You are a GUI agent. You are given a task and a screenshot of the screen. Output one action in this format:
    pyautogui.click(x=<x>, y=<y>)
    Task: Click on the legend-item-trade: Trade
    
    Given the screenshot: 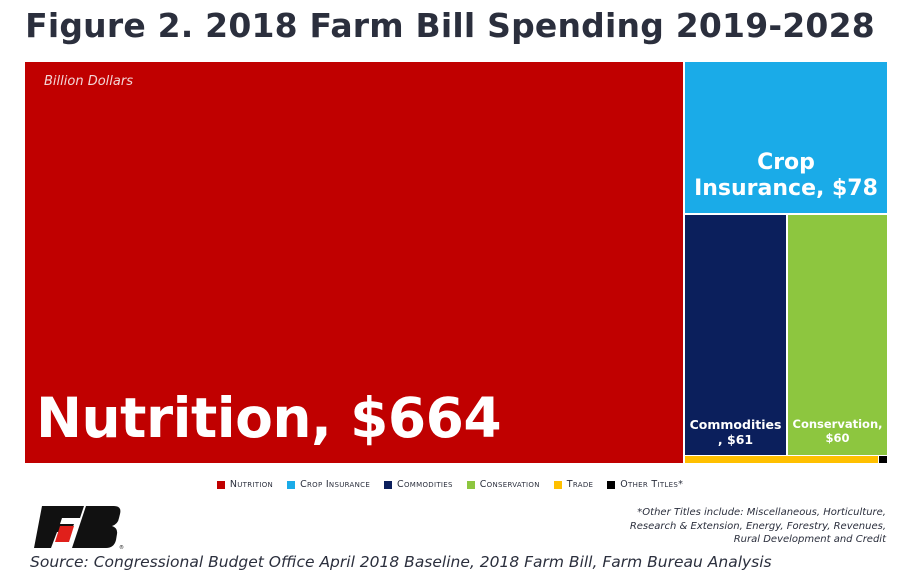 What is the action you would take?
    pyautogui.click(x=573, y=484)
    